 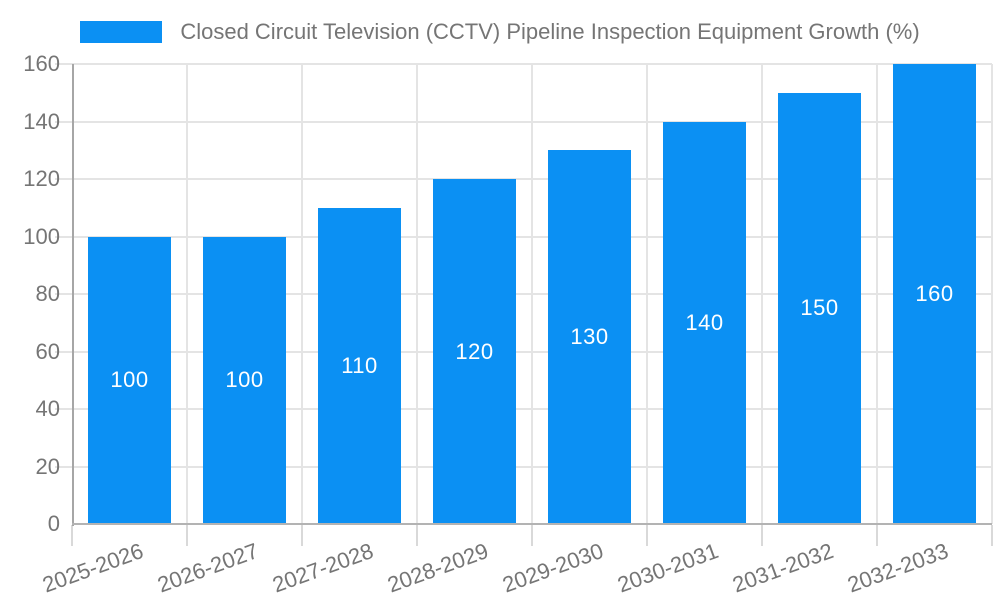 I want to click on bar-2028-2029: 120, so click(x=474, y=351).